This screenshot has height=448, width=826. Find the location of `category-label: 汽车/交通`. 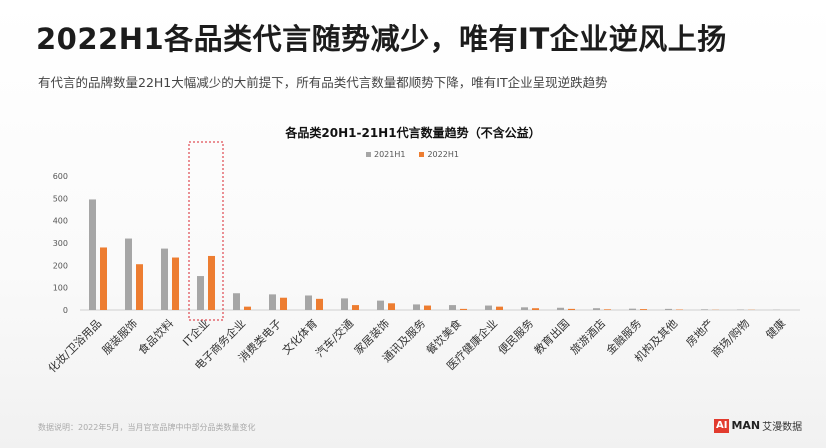

category-label: 汽车/交通 is located at coordinates (334, 338).